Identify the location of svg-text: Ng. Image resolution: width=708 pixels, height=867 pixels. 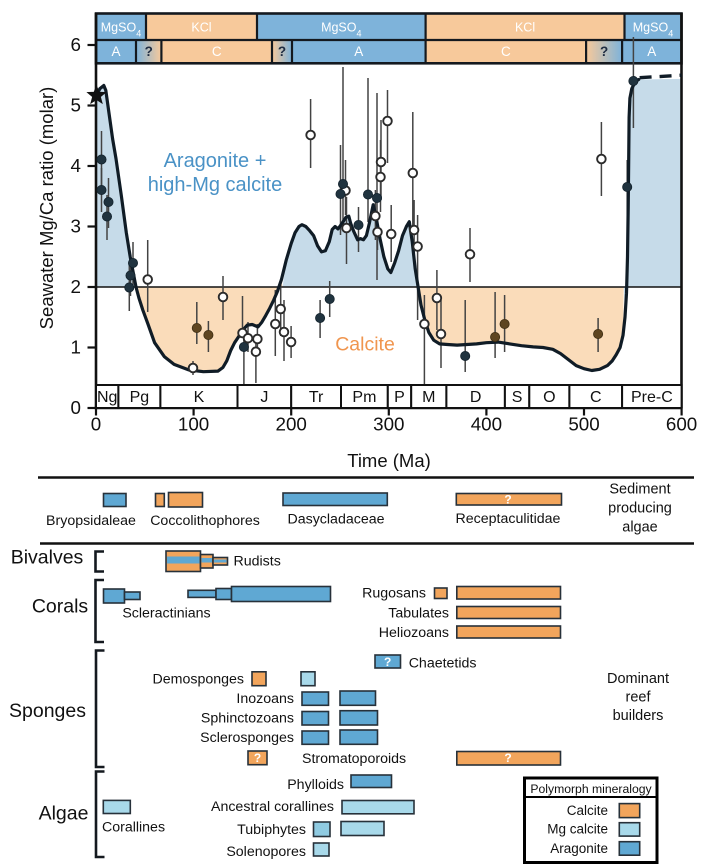
(107, 397).